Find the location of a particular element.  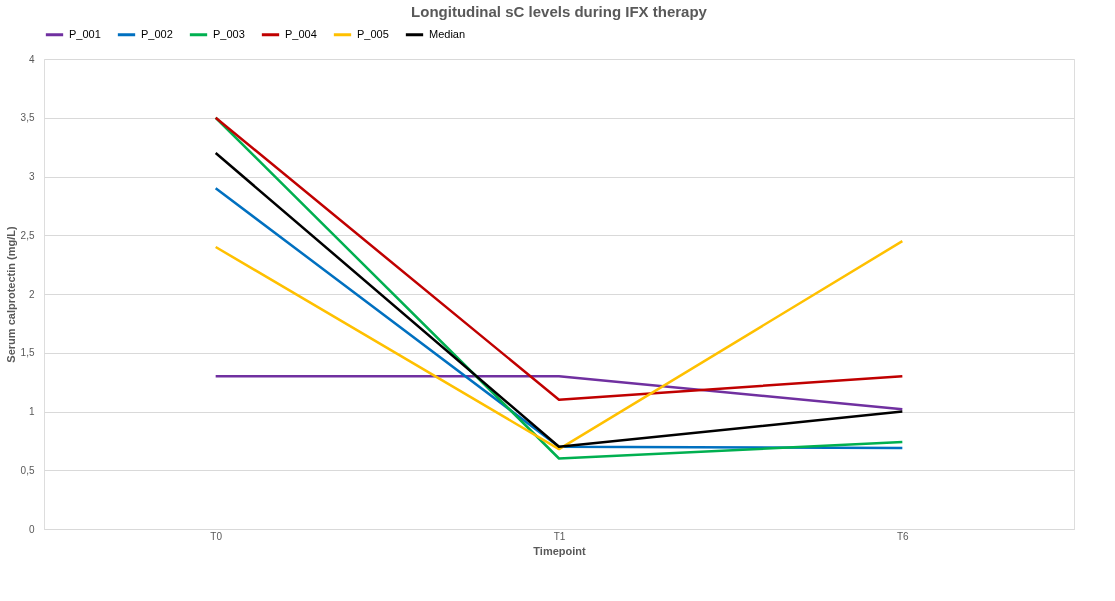

x-tick-label: T0 is located at coordinates (216, 536).